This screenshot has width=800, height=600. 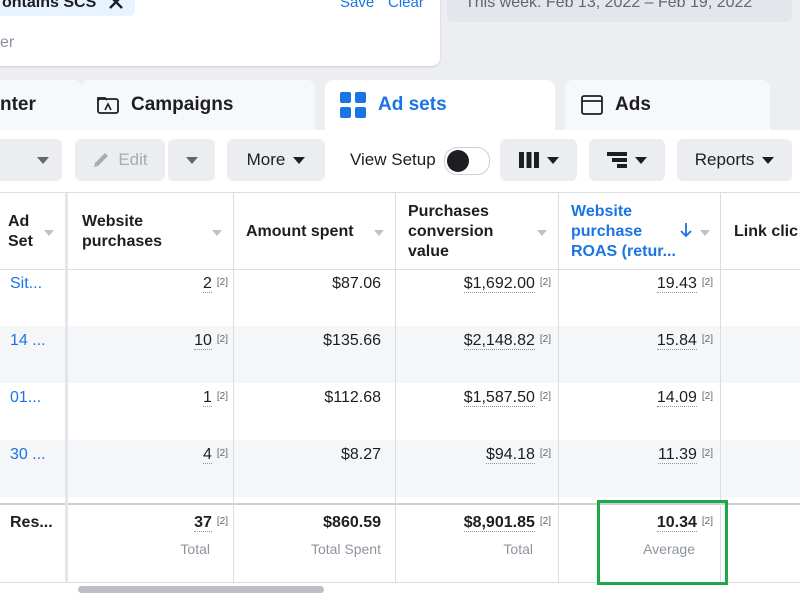 What do you see at coordinates (203, 523) in the screenshot?
I see `summary-value: 37` at bounding box center [203, 523].